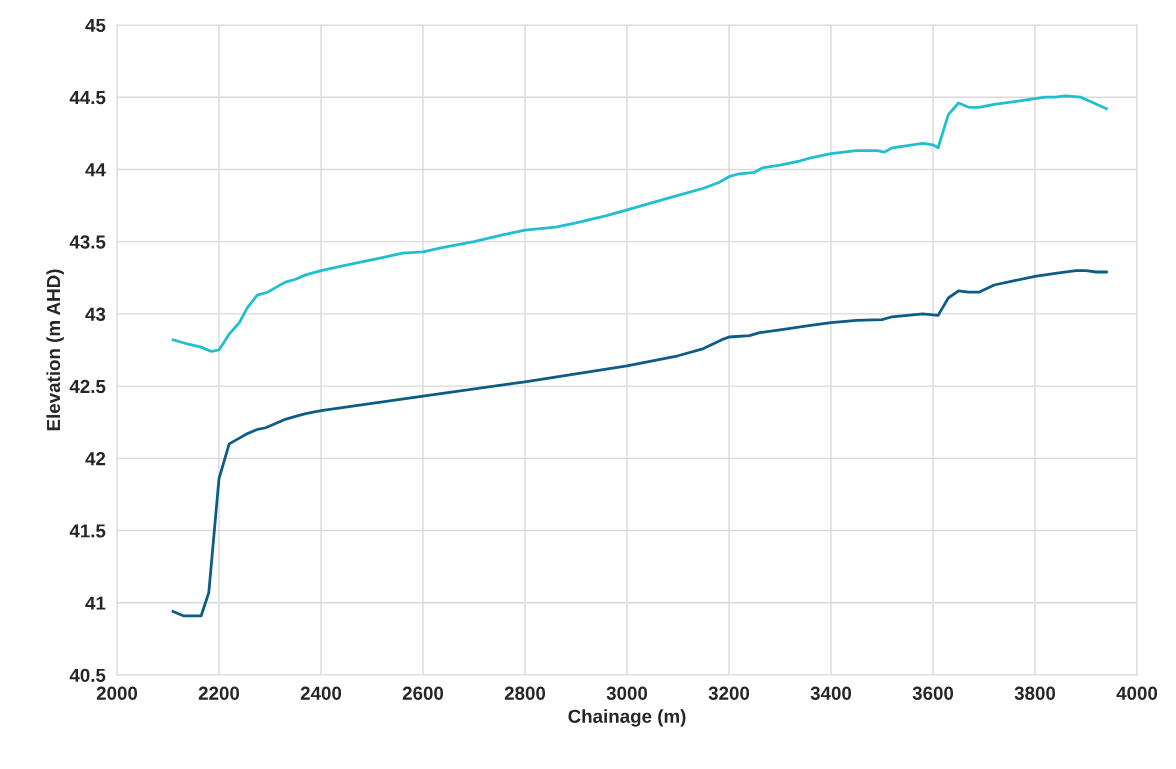  I want to click on x-tick-label: 2000, so click(117, 693).